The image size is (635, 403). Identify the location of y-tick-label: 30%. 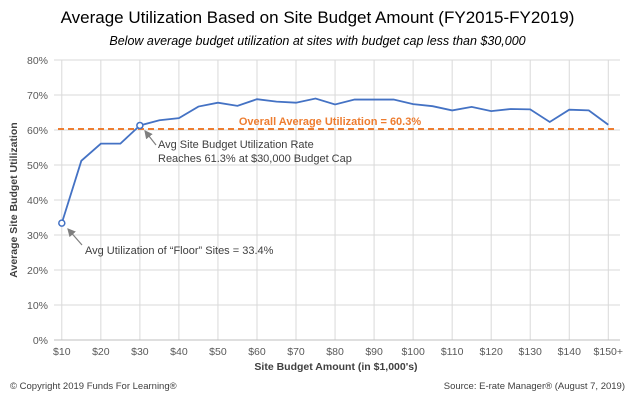
(37, 236).